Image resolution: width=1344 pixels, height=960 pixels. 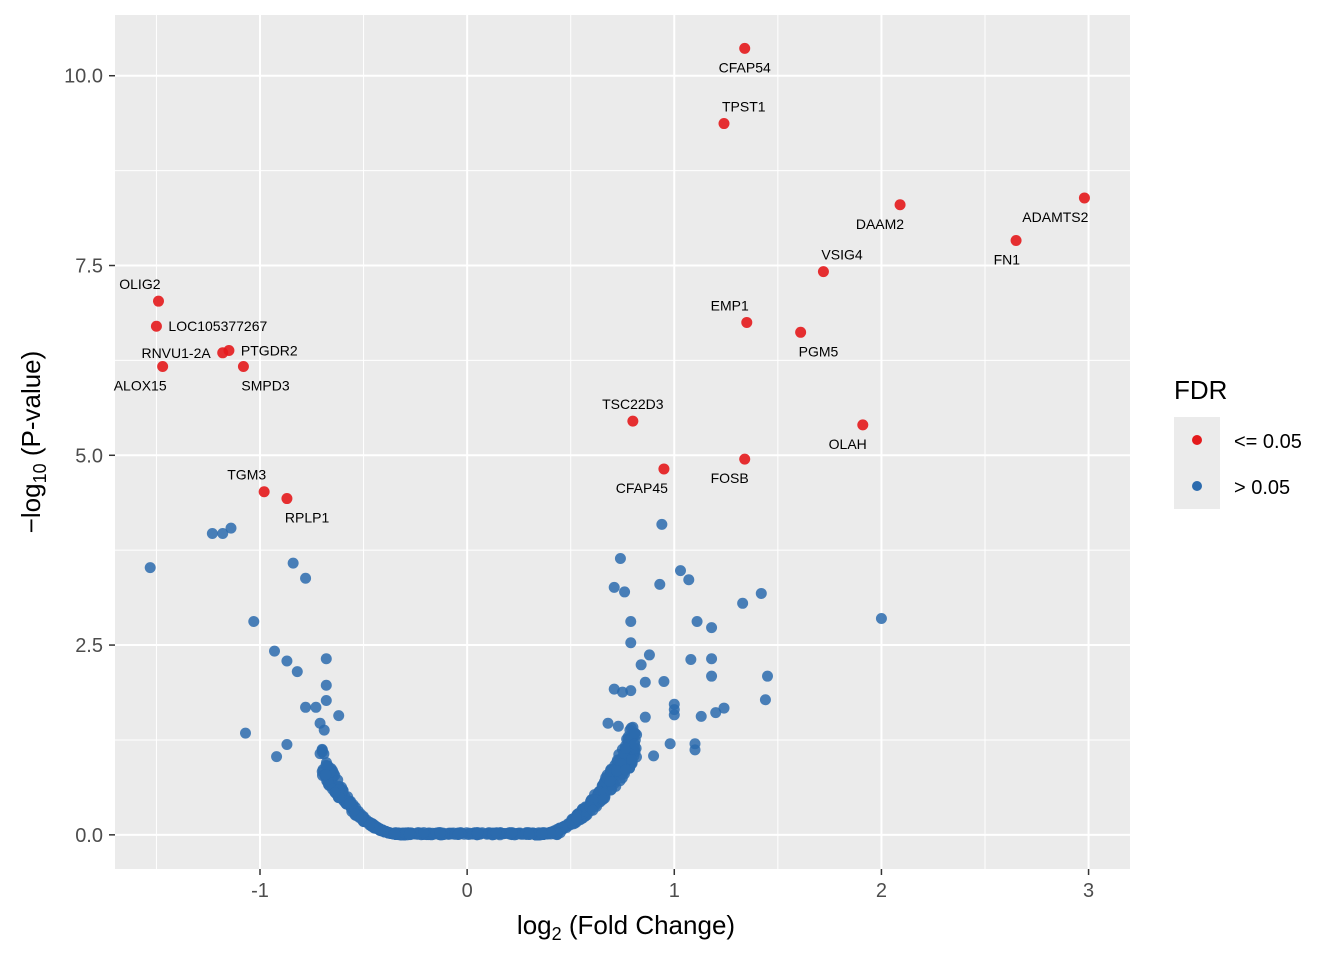 I want to click on legend-key-background, so click(x=1197, y=463).